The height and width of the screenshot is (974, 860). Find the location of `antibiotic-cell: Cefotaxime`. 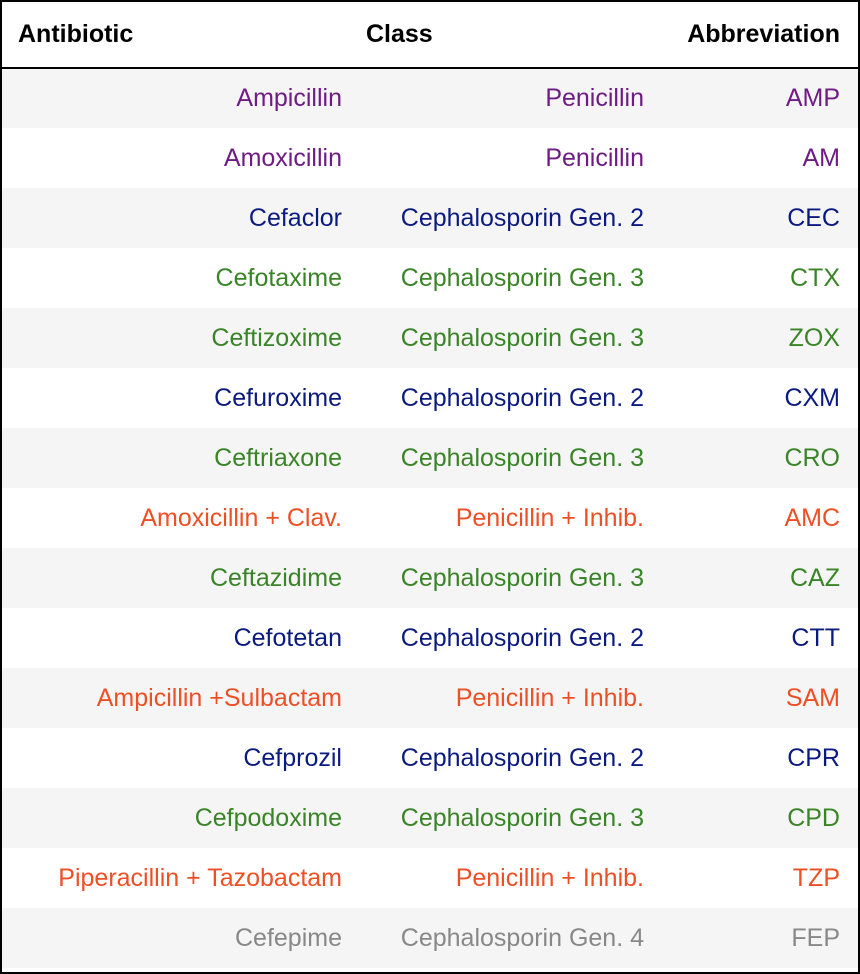

antibiotic-cell: Cefotaxime is located at coordinates (278, 277).